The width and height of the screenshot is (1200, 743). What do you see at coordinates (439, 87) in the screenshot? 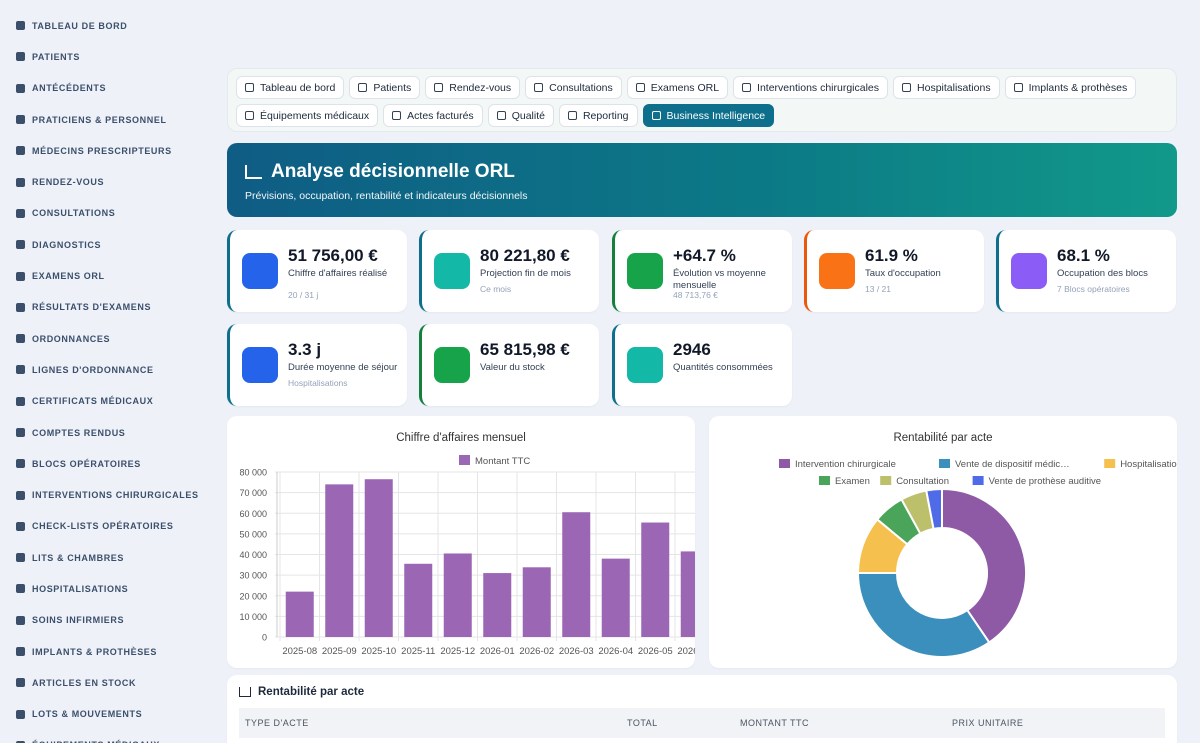
I see `rendez-vous-icon` at bounding box center [439, 87].